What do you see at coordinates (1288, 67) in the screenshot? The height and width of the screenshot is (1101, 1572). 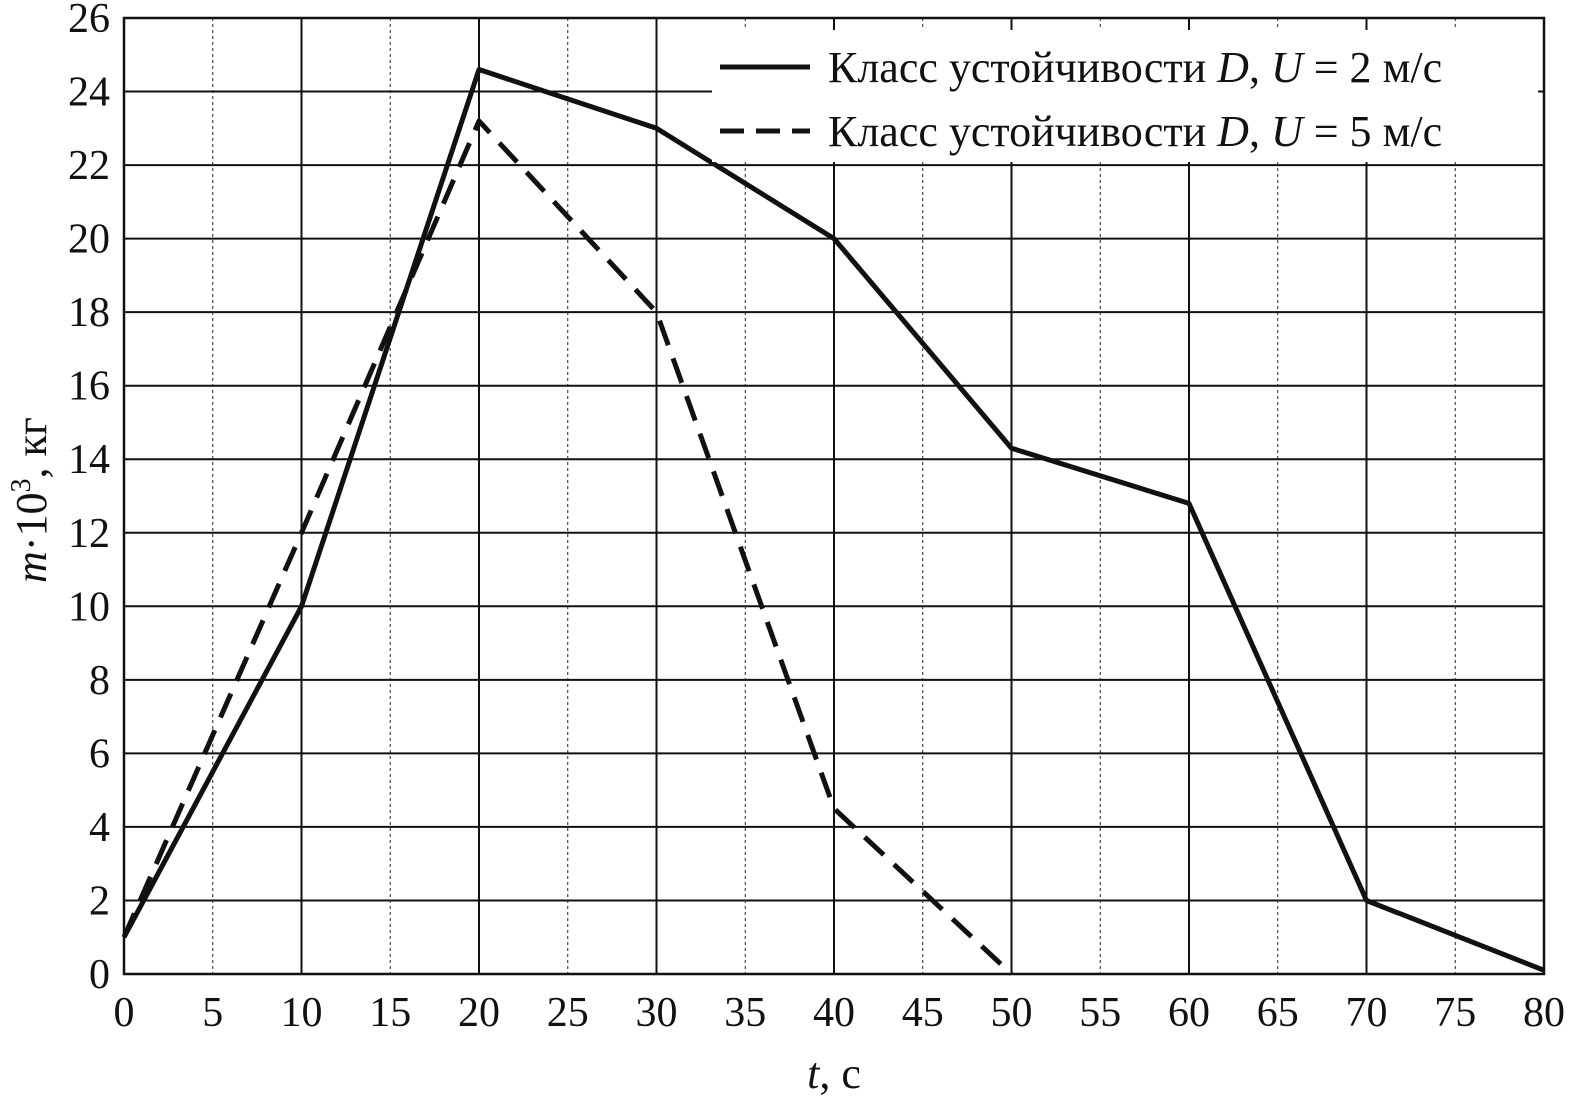 I see `legend-entry-u2-var: U` at bounding box center [1288, 67].